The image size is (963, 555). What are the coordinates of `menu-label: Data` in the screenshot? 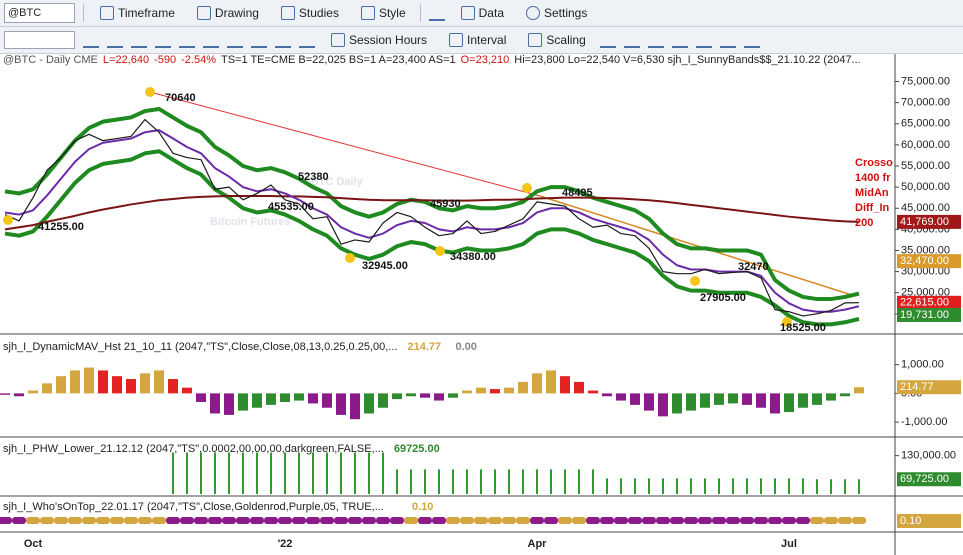 It's located at (491, 13).